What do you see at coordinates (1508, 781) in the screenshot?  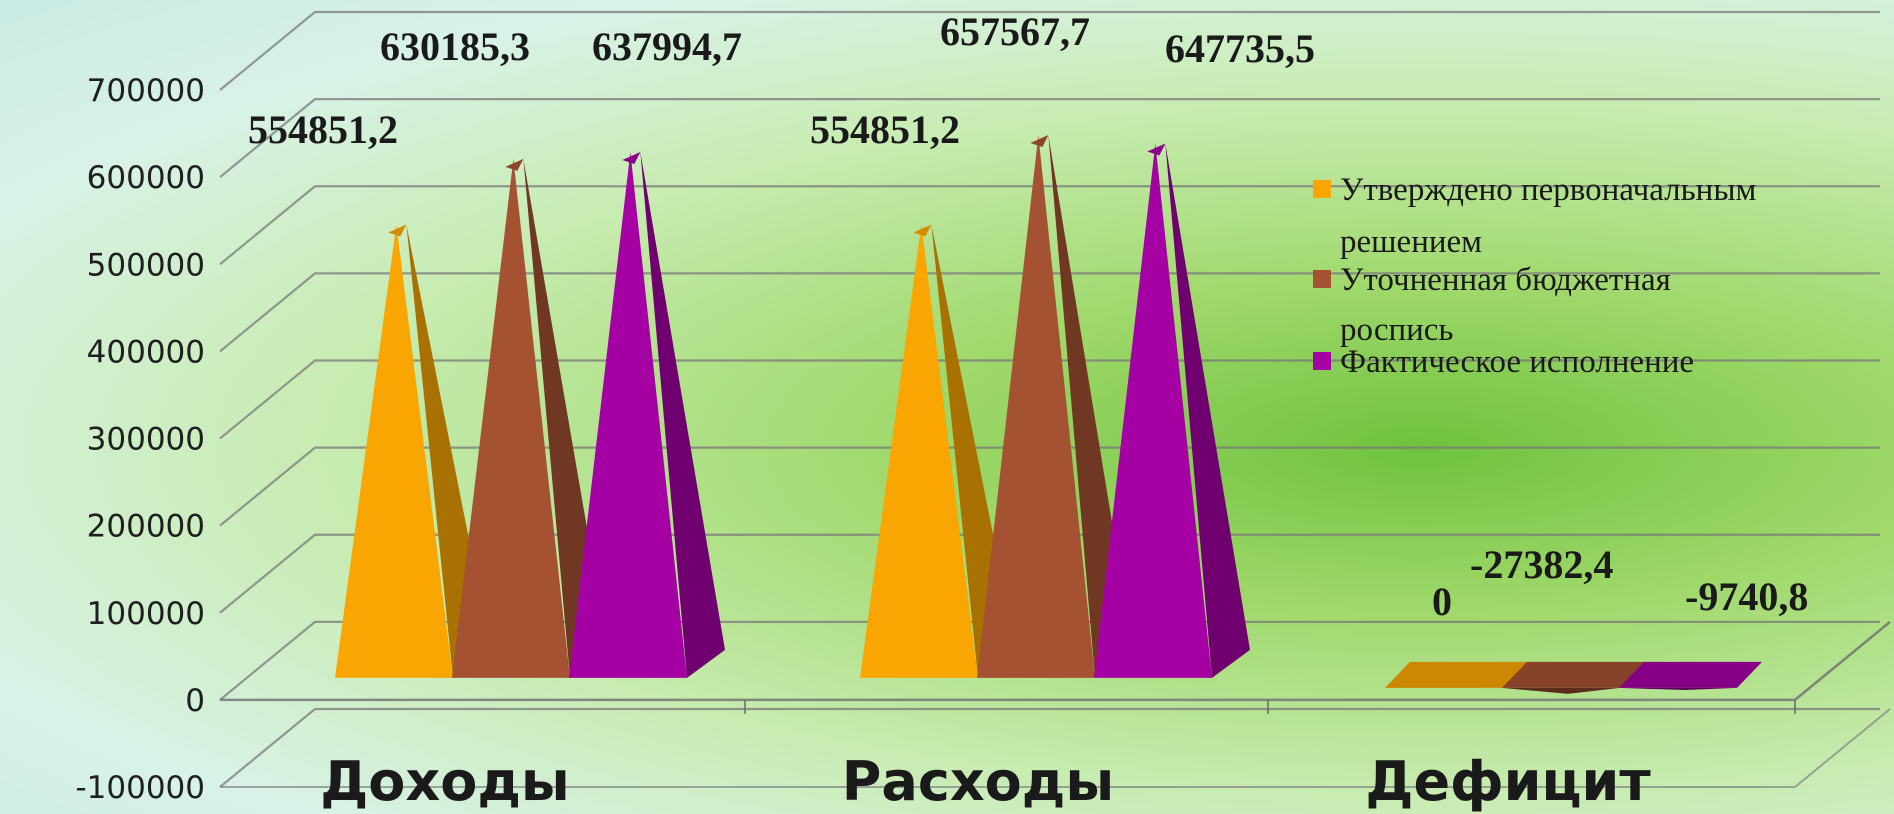 I see `category-label: Дефицит` at bounding box center [1508, 781].